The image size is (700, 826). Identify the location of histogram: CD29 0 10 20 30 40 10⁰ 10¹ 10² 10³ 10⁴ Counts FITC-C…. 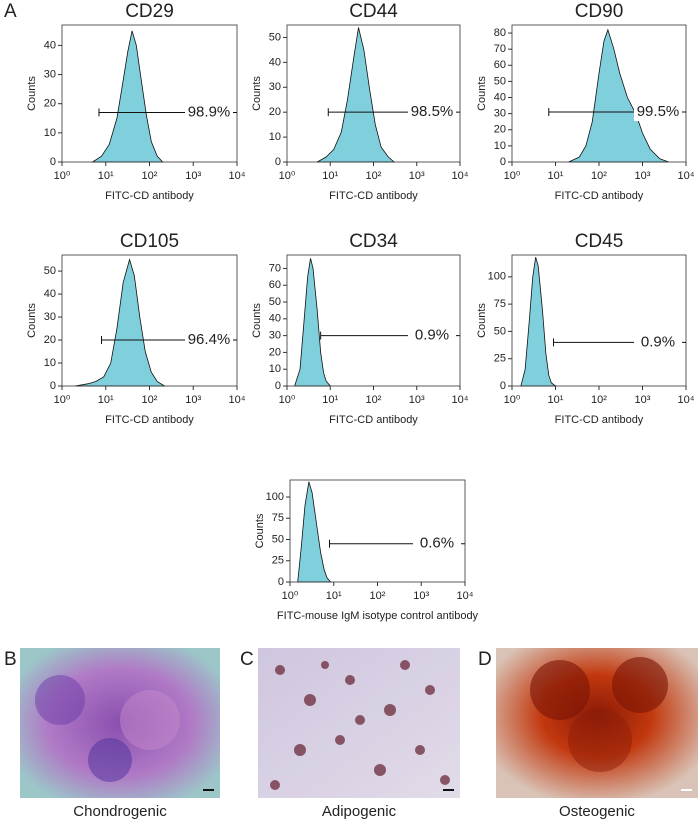
(136, 101).